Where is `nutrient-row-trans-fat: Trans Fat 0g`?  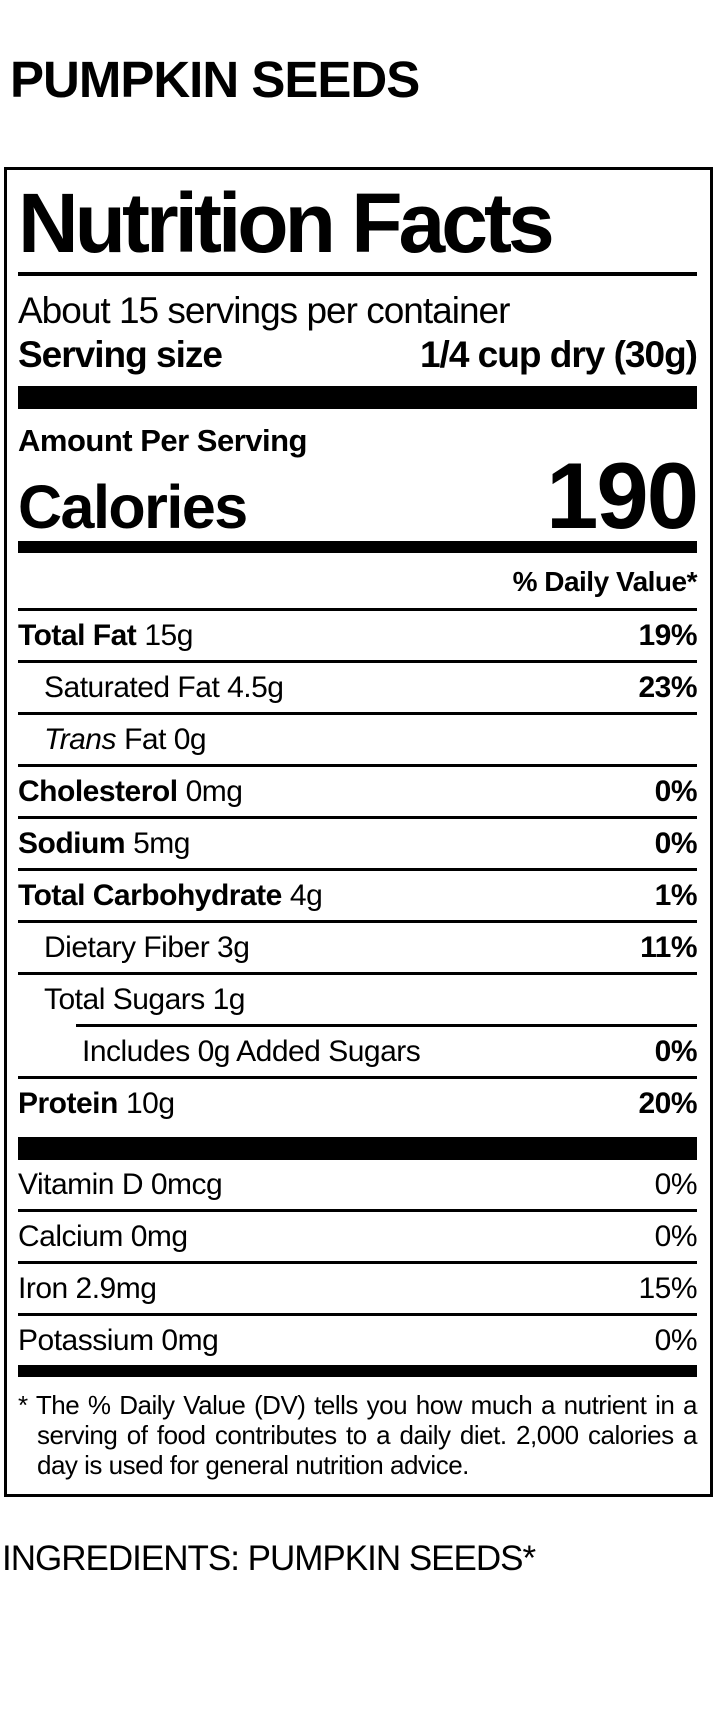
nutrient-row-trans-fat: Trans Fat 0g is located at coordinates (357, 738).